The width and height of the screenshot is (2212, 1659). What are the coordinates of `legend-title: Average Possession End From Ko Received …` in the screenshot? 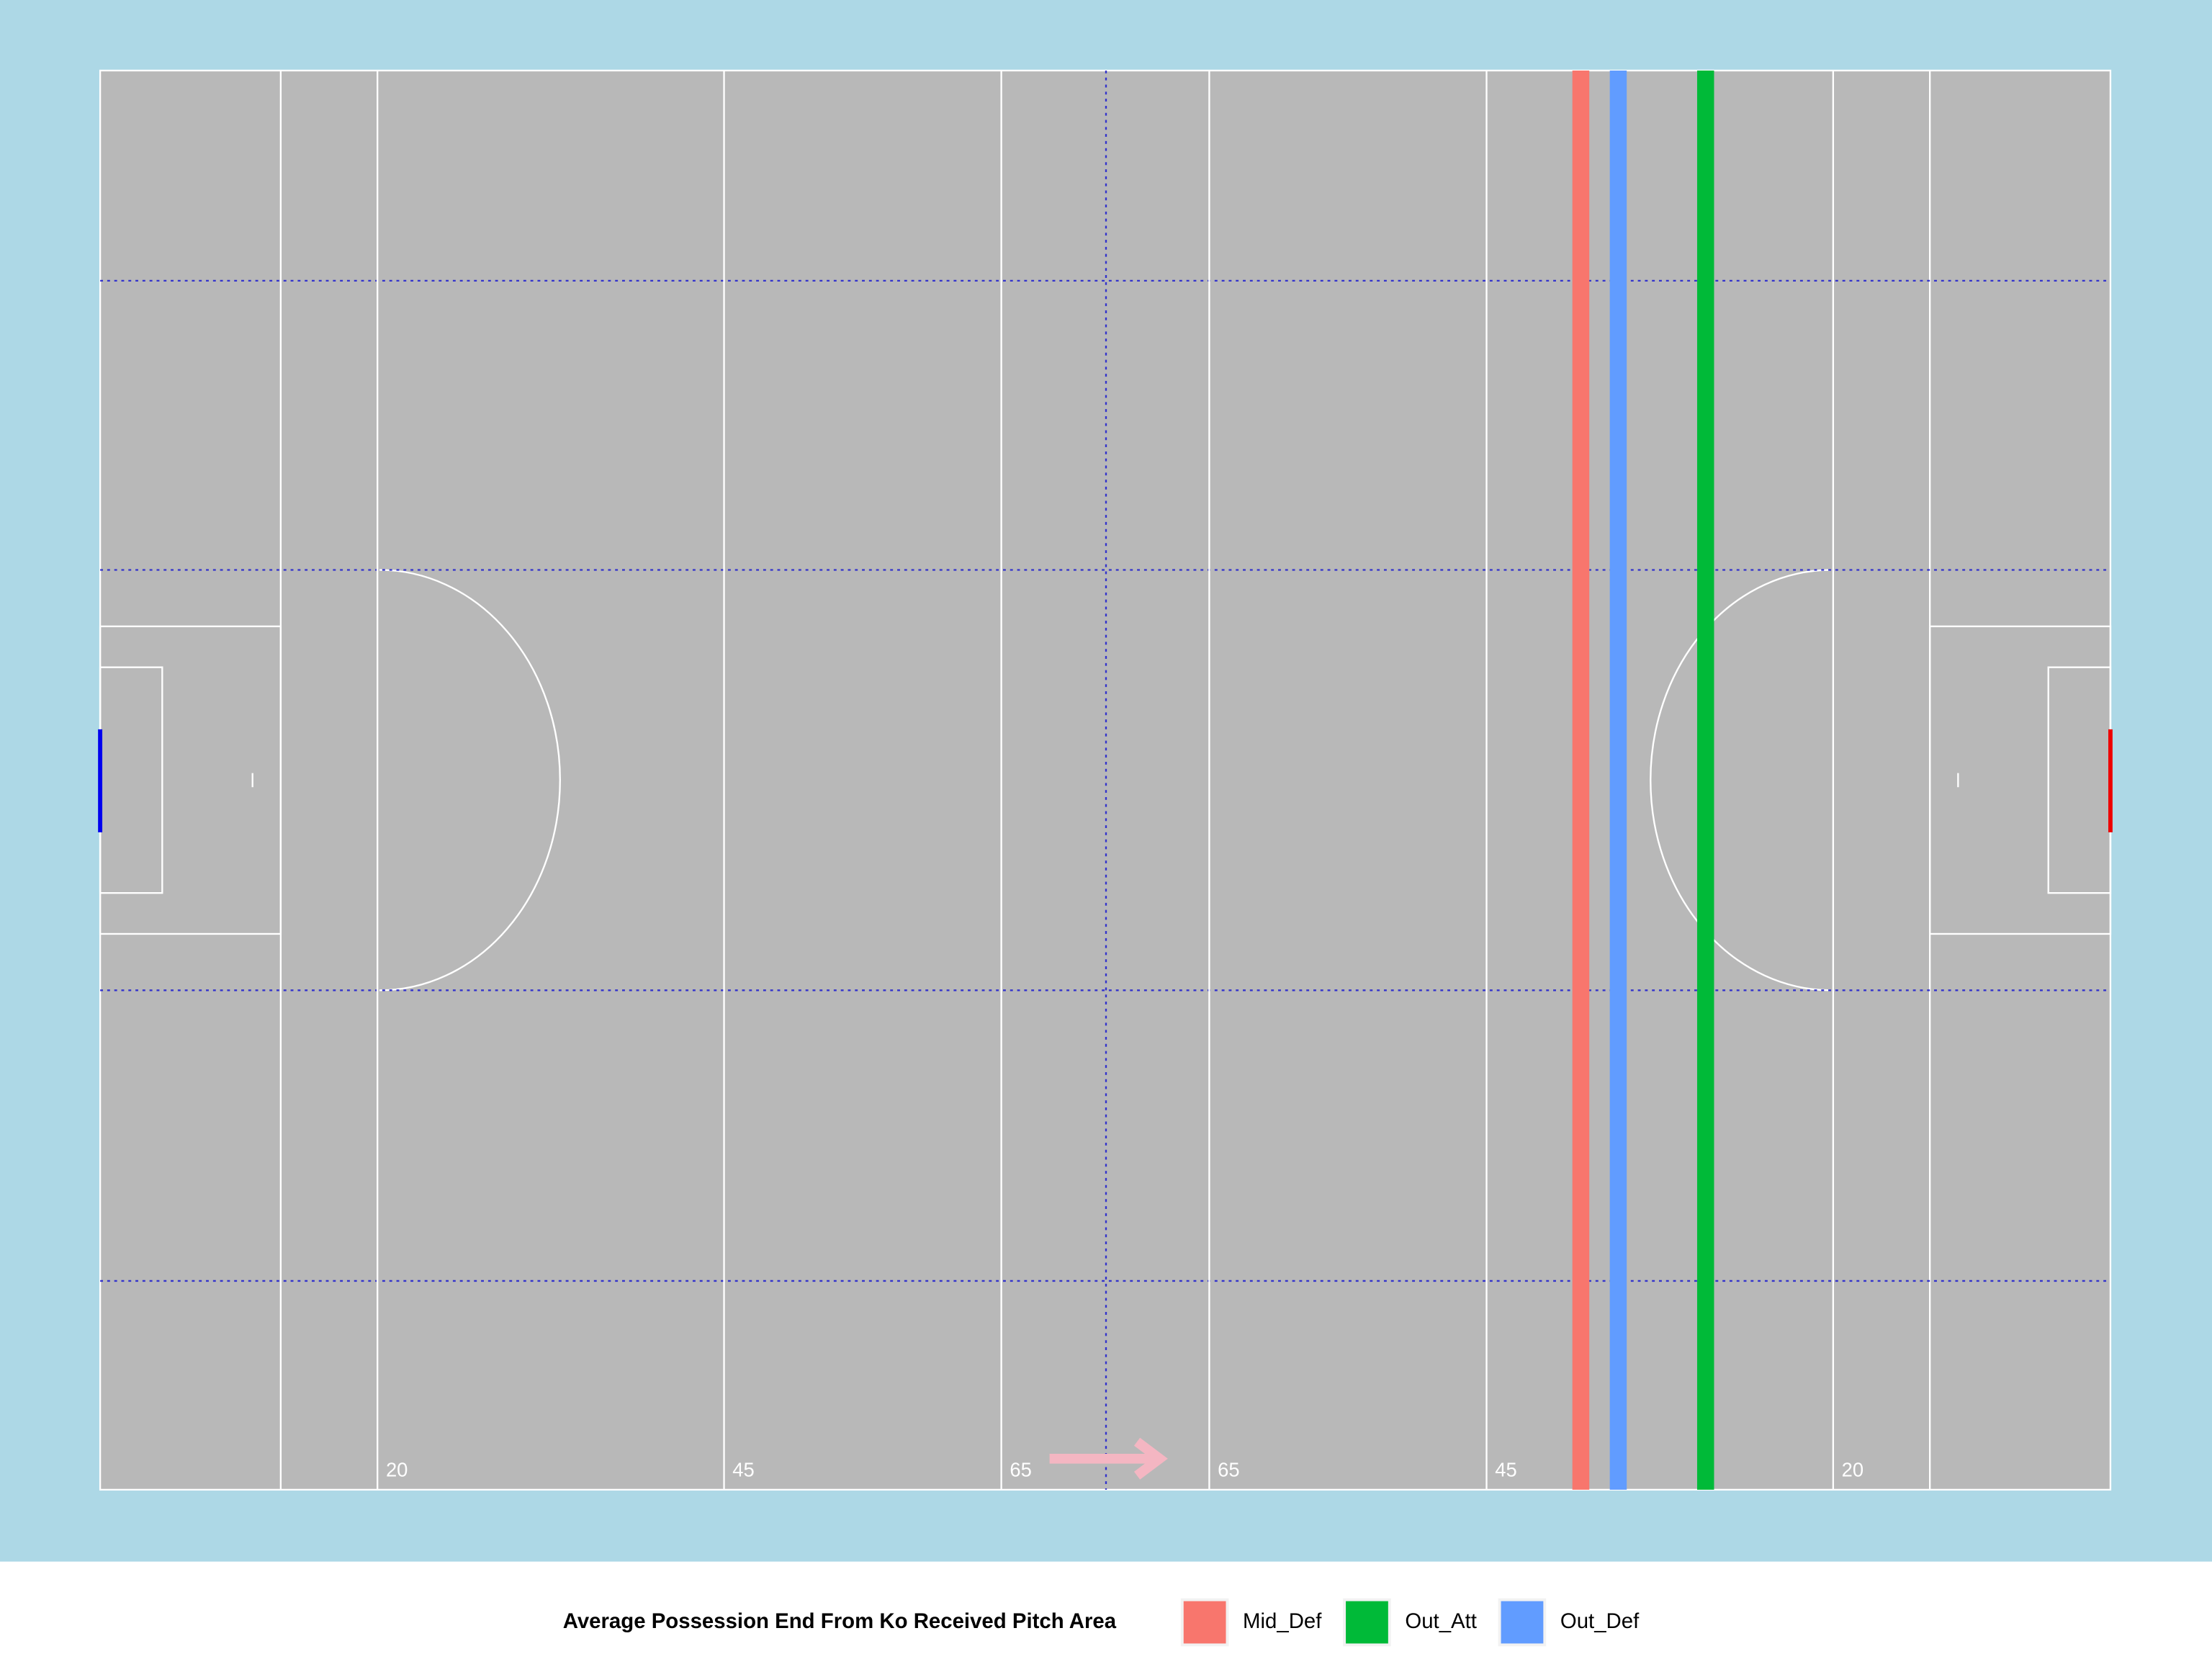 It's located at (840, 1621).